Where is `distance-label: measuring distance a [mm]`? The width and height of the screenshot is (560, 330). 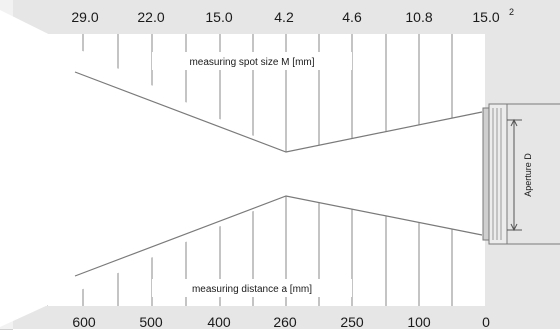
distance-label: measuring distance a [mm] is located at coordinates (252, 289).